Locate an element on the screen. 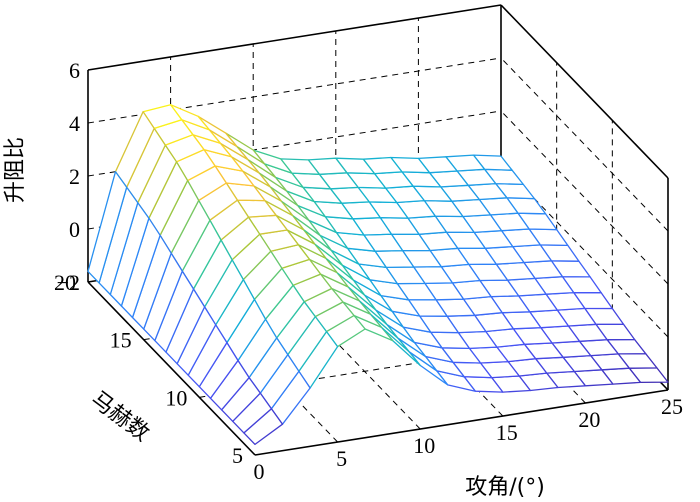 The width and height of the screenshot is (700, 502). z-axis-label: 升阻比 is located at coordinates (15, 170).